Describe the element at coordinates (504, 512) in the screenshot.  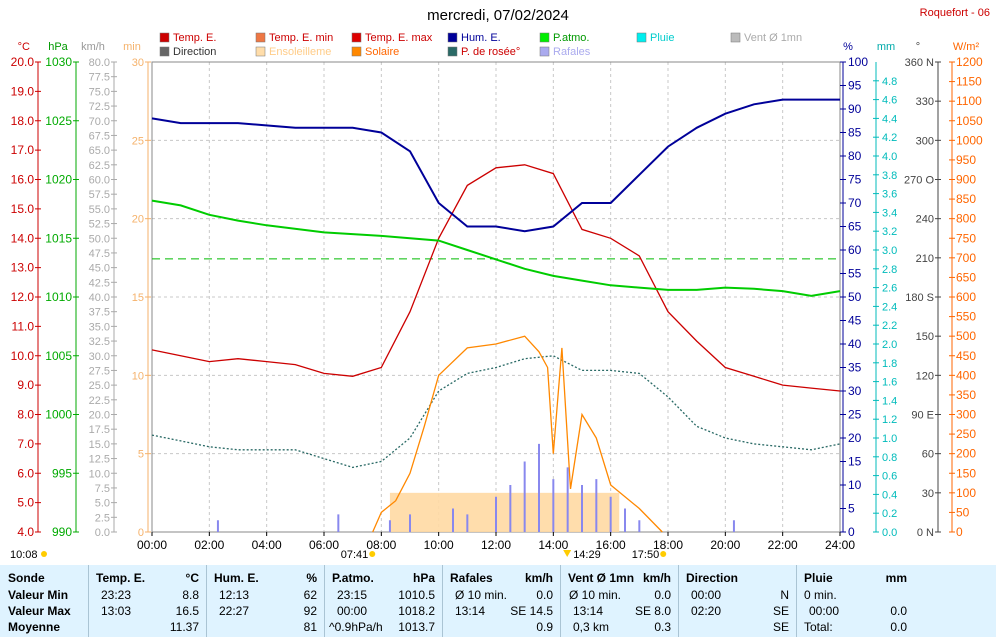
I see `sunshine-bar` at that location.